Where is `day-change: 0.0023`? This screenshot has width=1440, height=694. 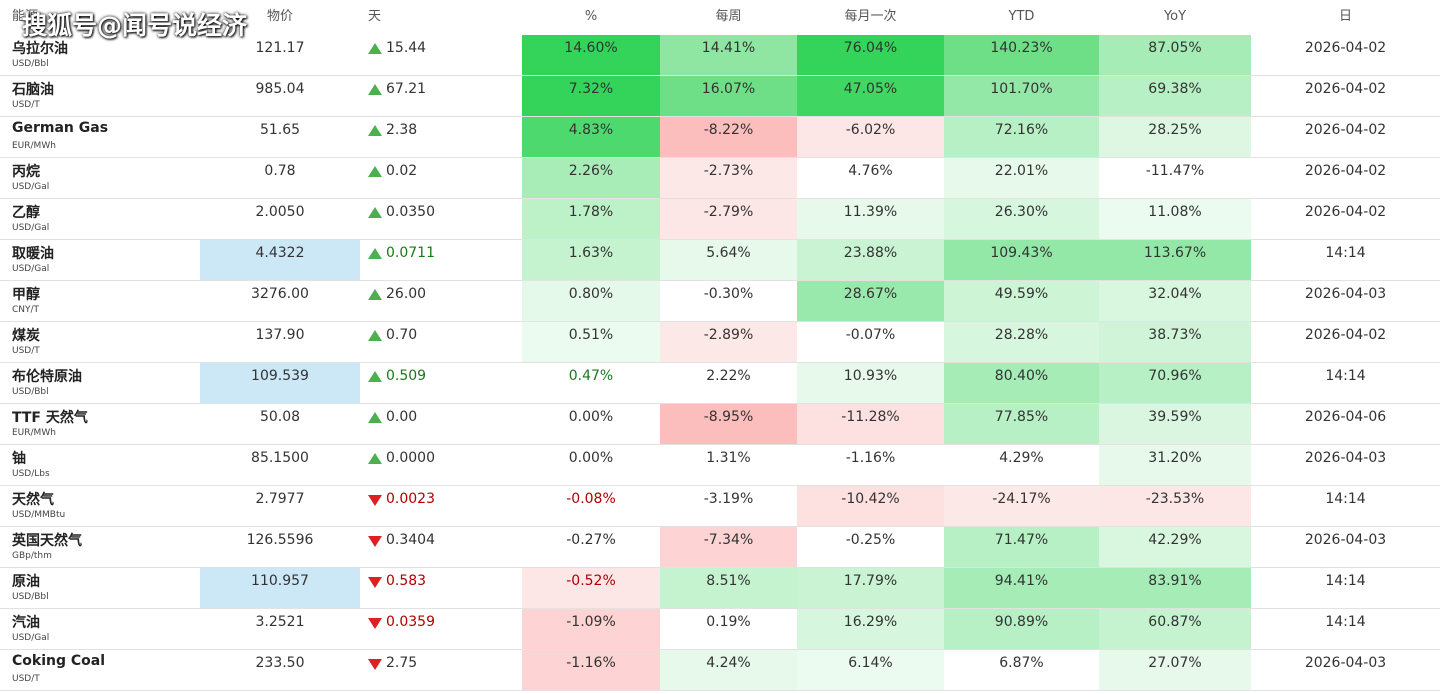 day-change: 0.0023 is located at coordinates (410, 499).